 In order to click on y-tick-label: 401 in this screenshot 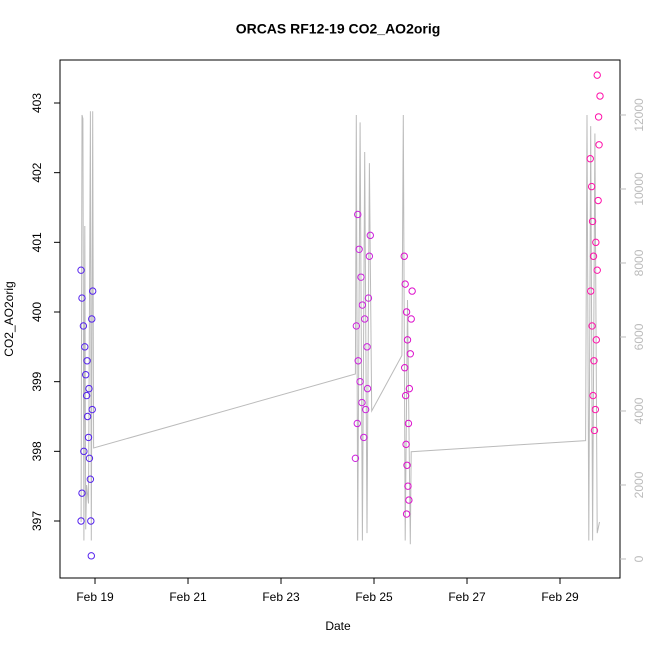, I will do `click(37, 242)`.